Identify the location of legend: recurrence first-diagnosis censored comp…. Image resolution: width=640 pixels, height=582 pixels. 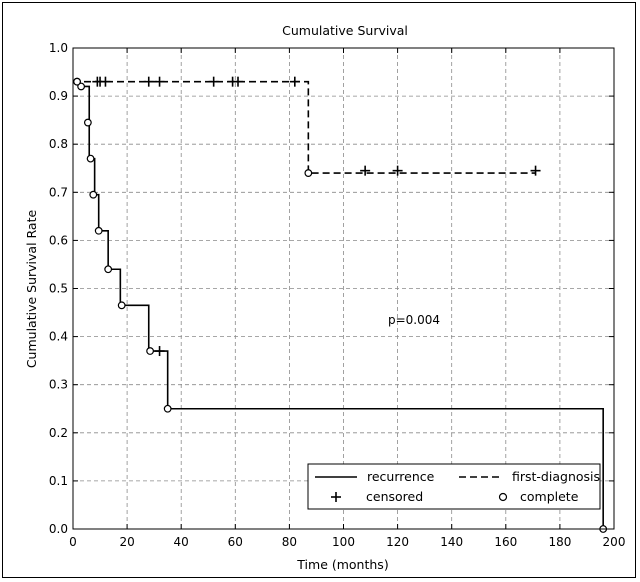
(454, 486).